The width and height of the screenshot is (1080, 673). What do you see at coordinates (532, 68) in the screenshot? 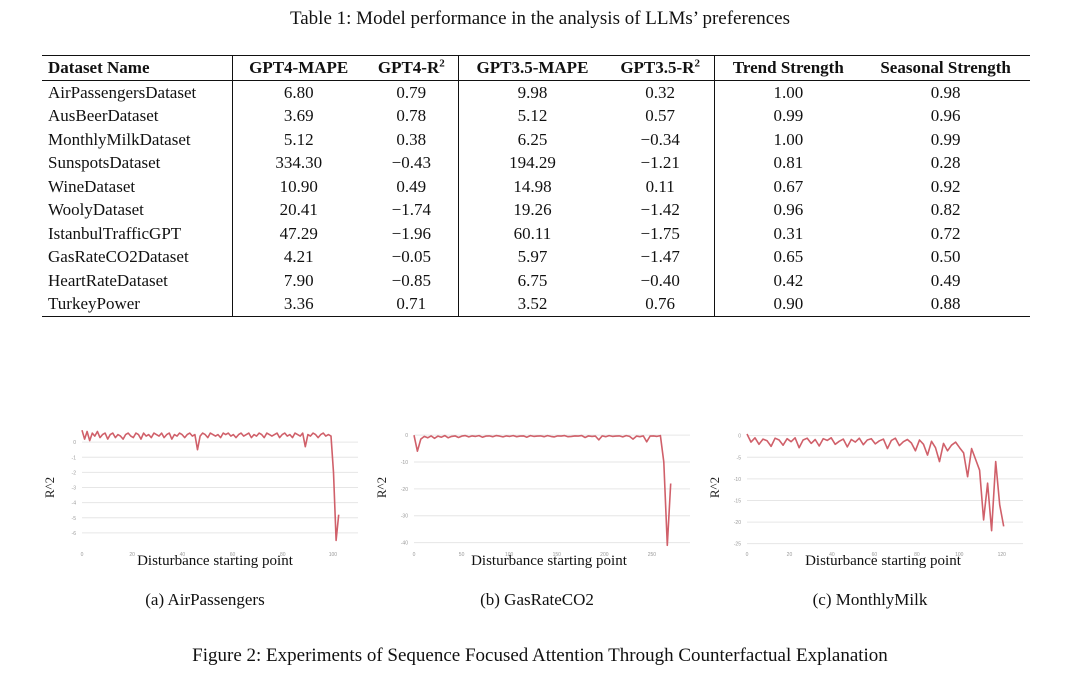
I see `header-gpt35-mape: GPT3.5-MAPE` at bounding box center [532, 68].